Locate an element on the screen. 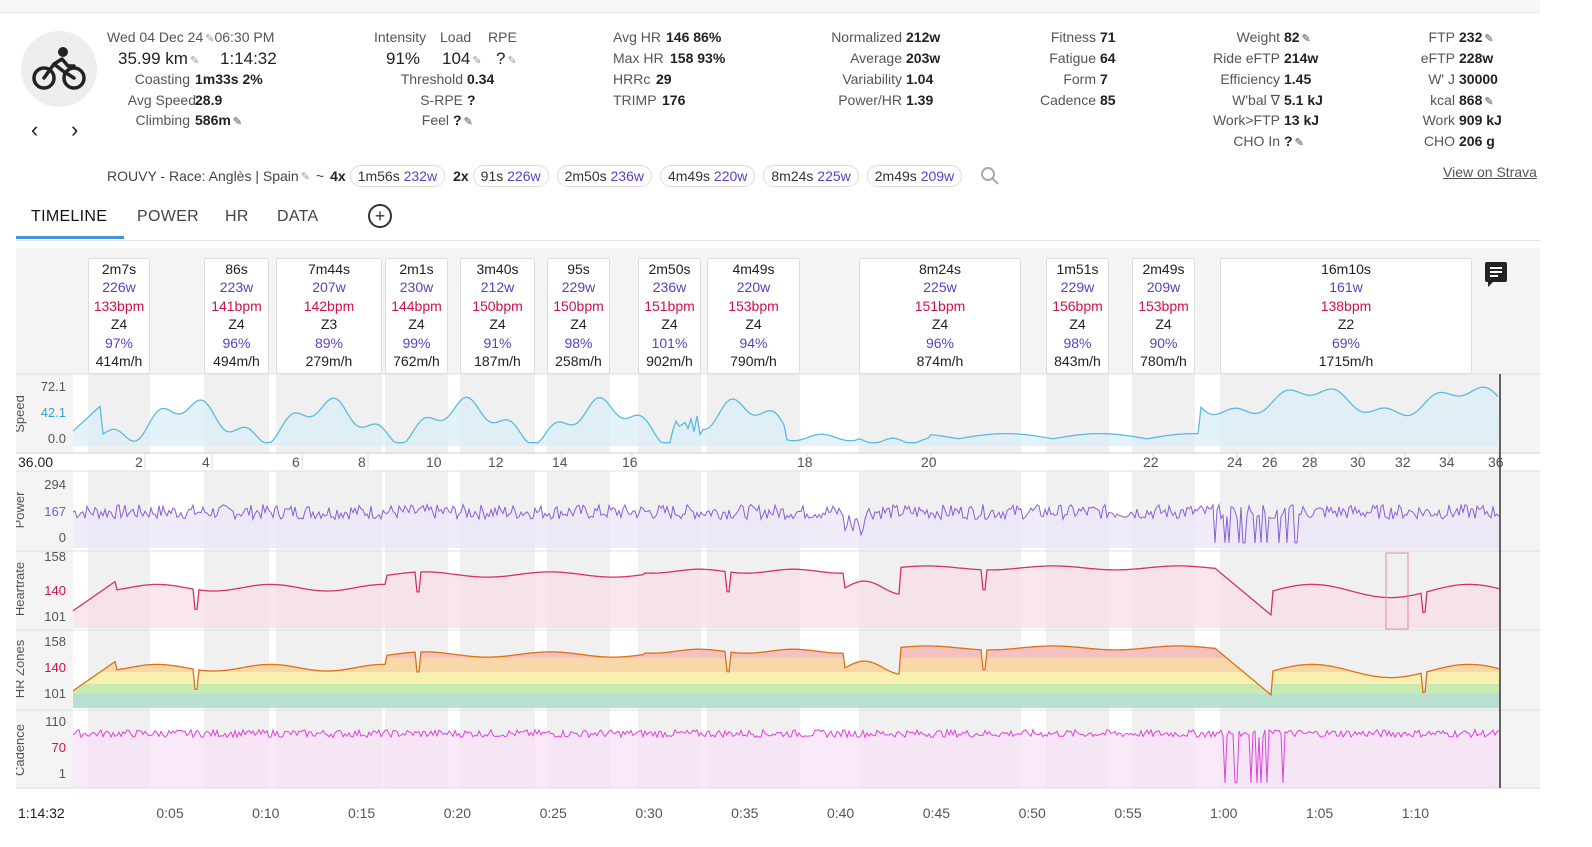  view-on-strava-link: View on Strava is located at coordinates (1490, 172).